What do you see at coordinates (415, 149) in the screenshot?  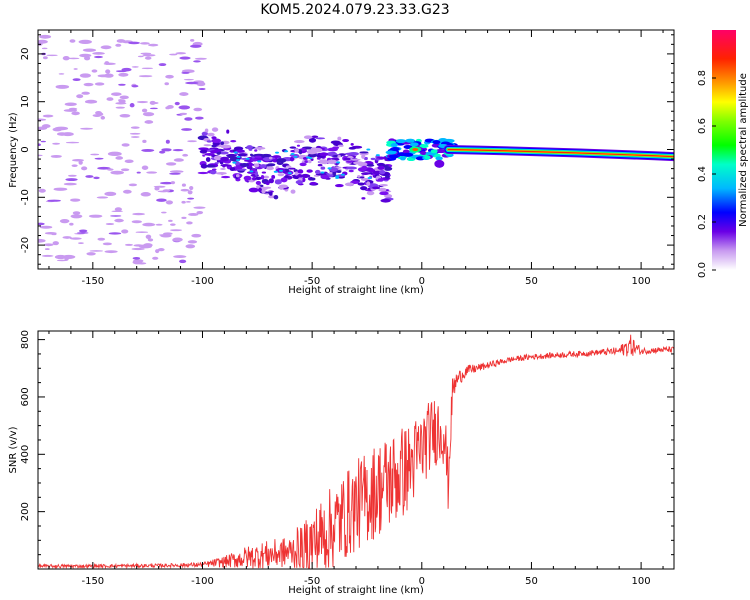 I see `spectrogram-peak-core` at bounding box center [415, 149].